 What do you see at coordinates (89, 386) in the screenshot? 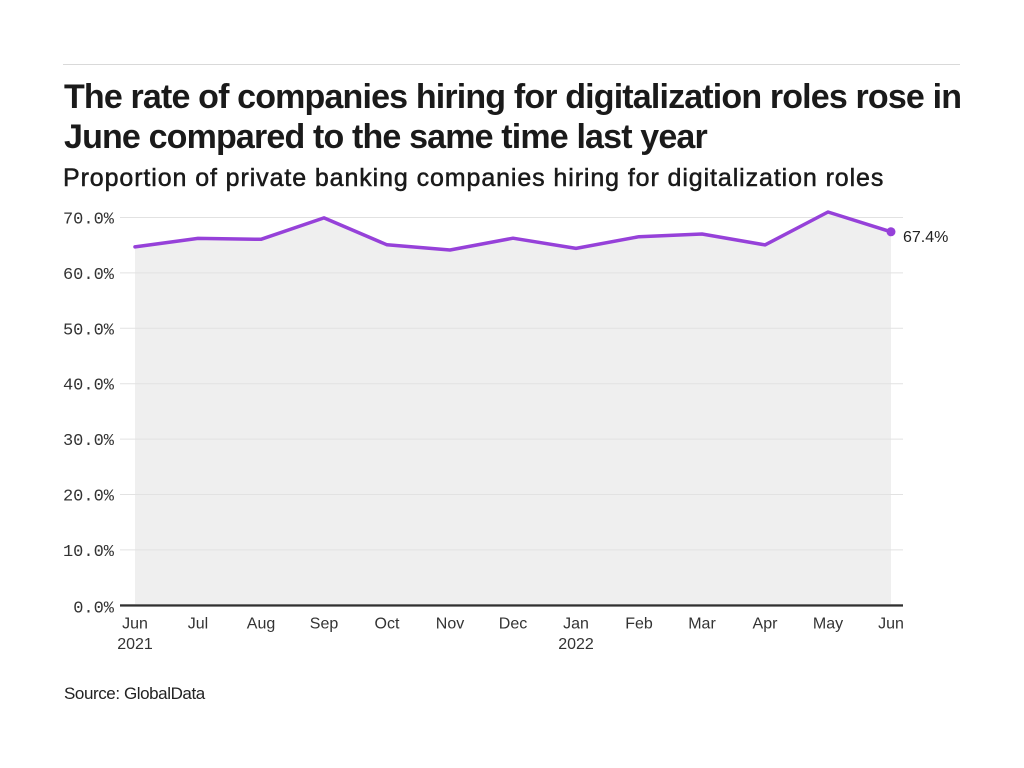
I see `svg-text: 40.0%` at bounding box center [89, 386].